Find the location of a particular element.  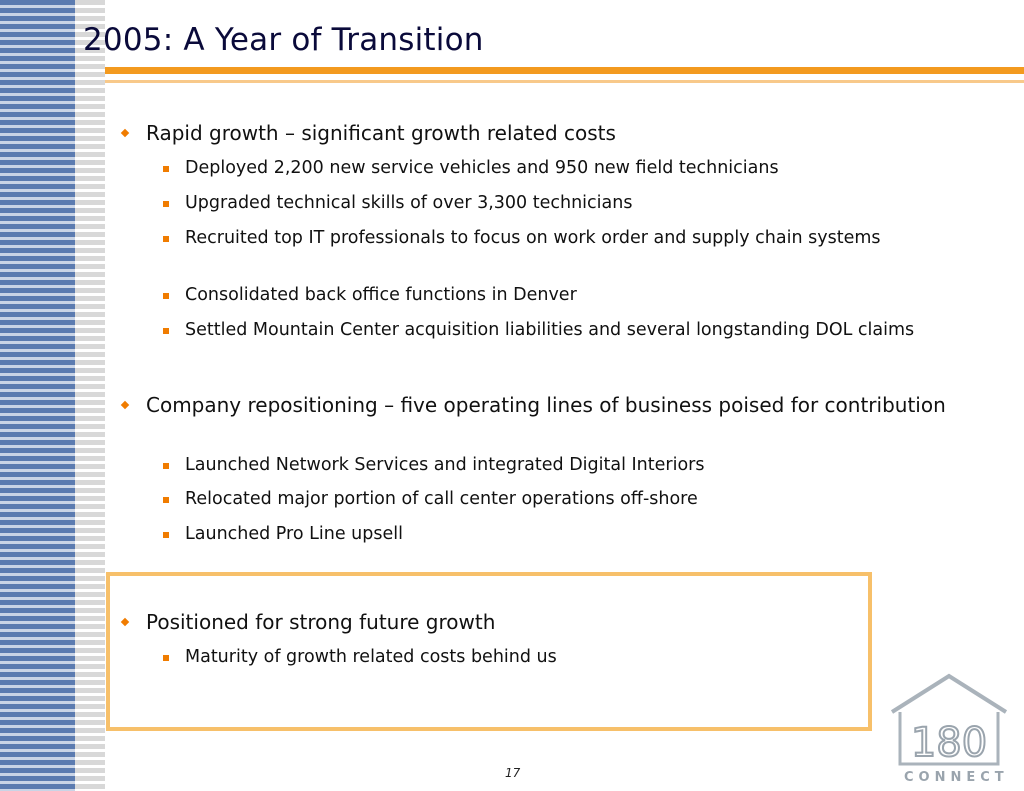

page-number: 17 is located at coordinates (513, 773).